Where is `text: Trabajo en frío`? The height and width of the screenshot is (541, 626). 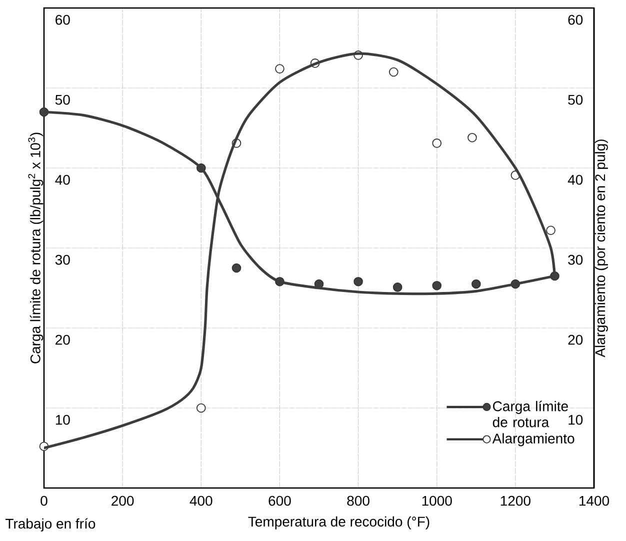 text: Trabajo en frío is located at coordinates (51, 525).